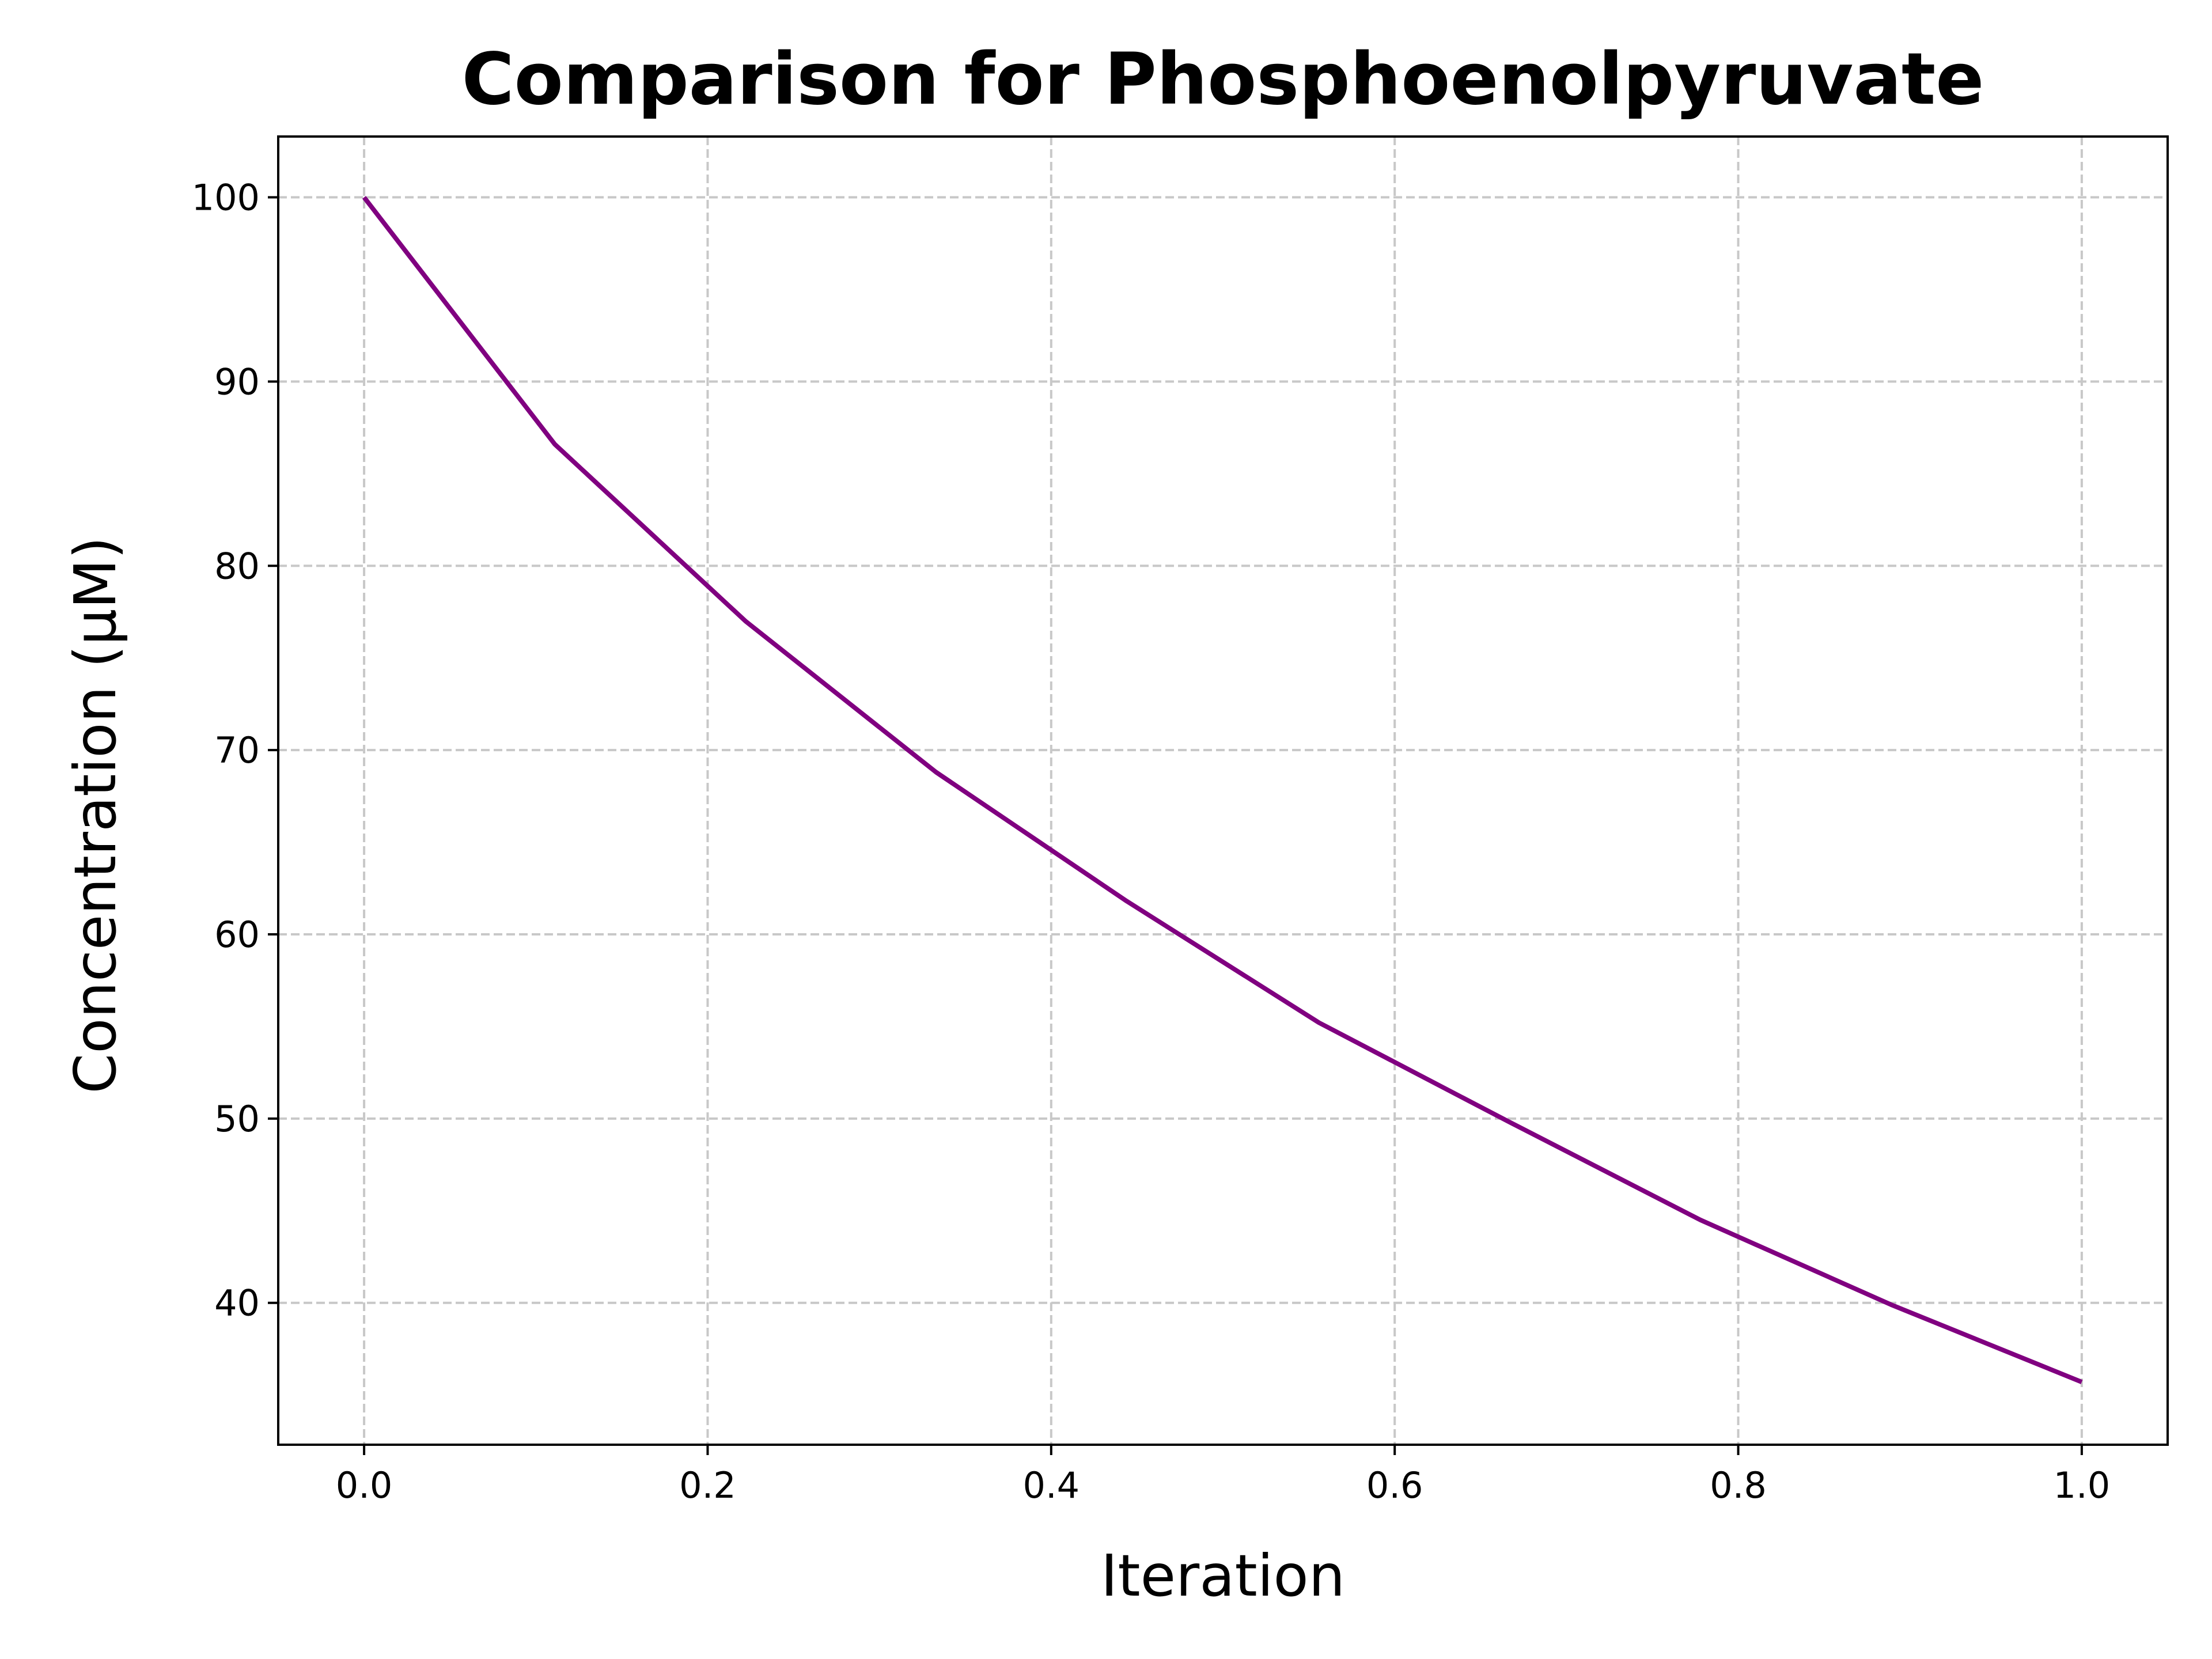 Image resolution: width=2212 pixels, height=1659 pixels. What do you see at coordinates (1738, 1485) in the screenshot?
I see `x-tick-label: 0.8` at bounding box center [1738, 1485].